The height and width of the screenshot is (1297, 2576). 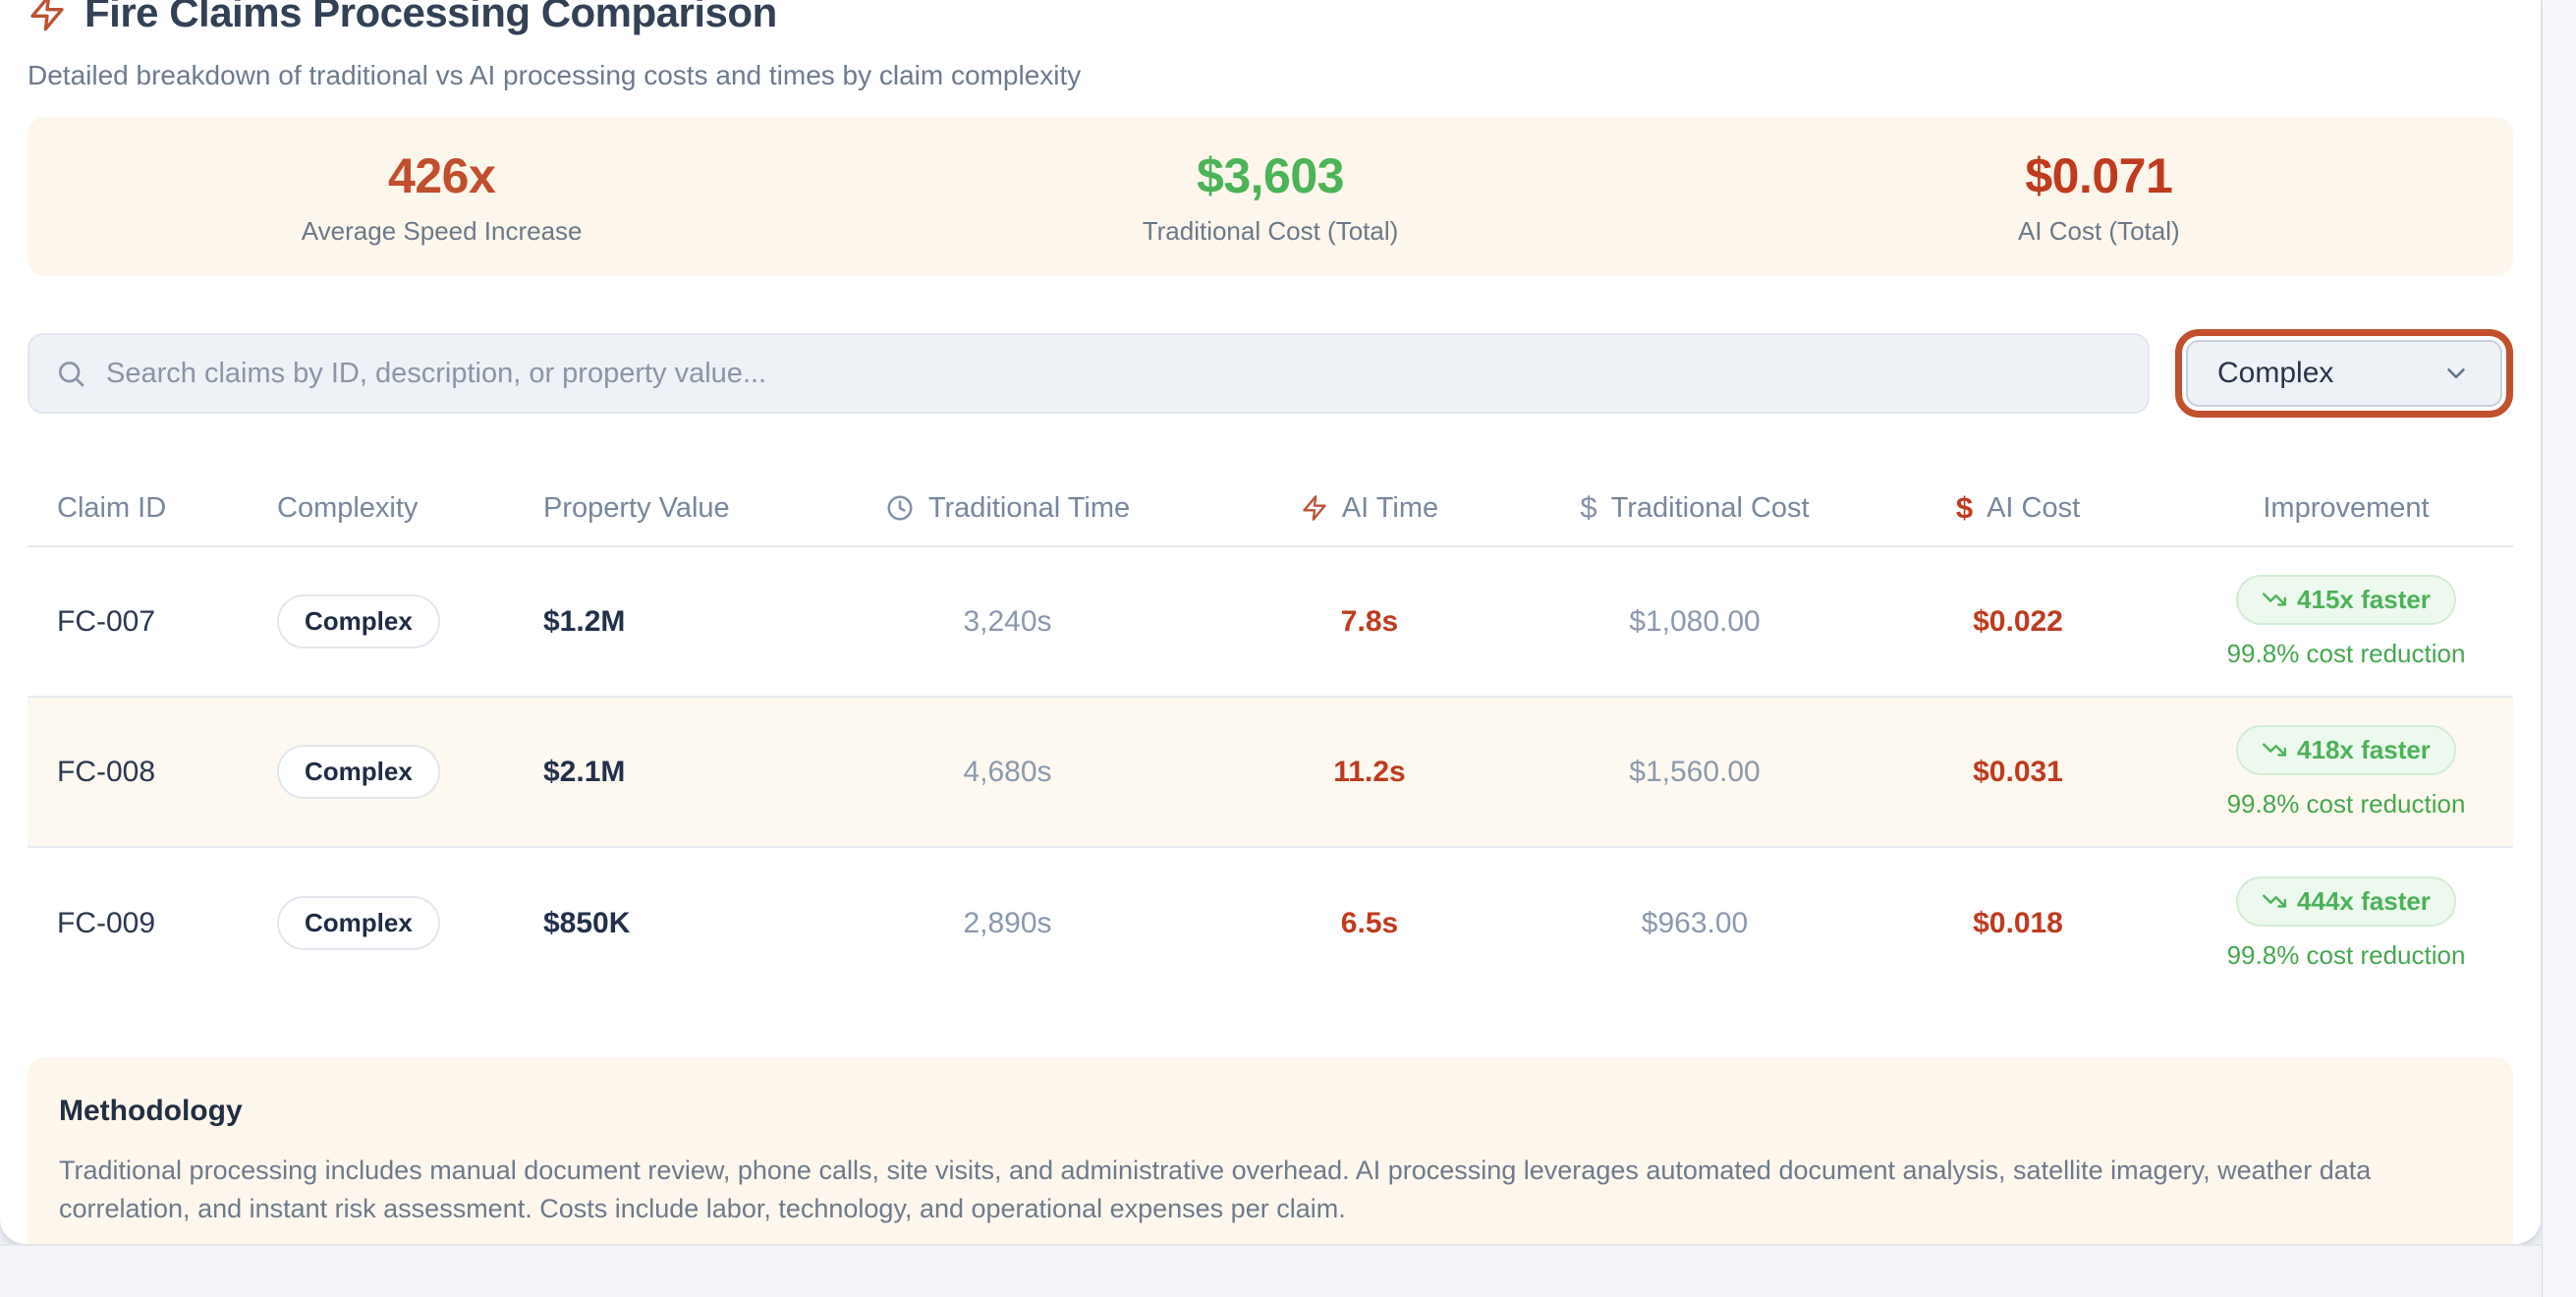 What do you see at coordinates (1007, 508) in the screenshot?
I see `column-header-traditional-time: Traditional Time` at bounding box center [1007, 508].